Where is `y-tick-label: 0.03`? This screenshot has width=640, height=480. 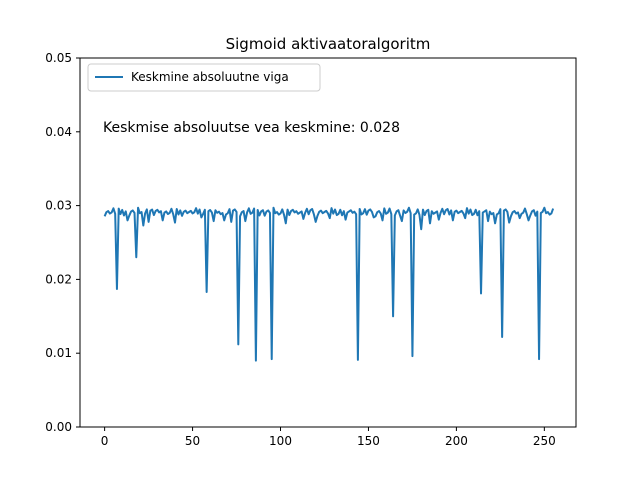 y-tick-label: 0.03 is located at coordinates (58, 206).